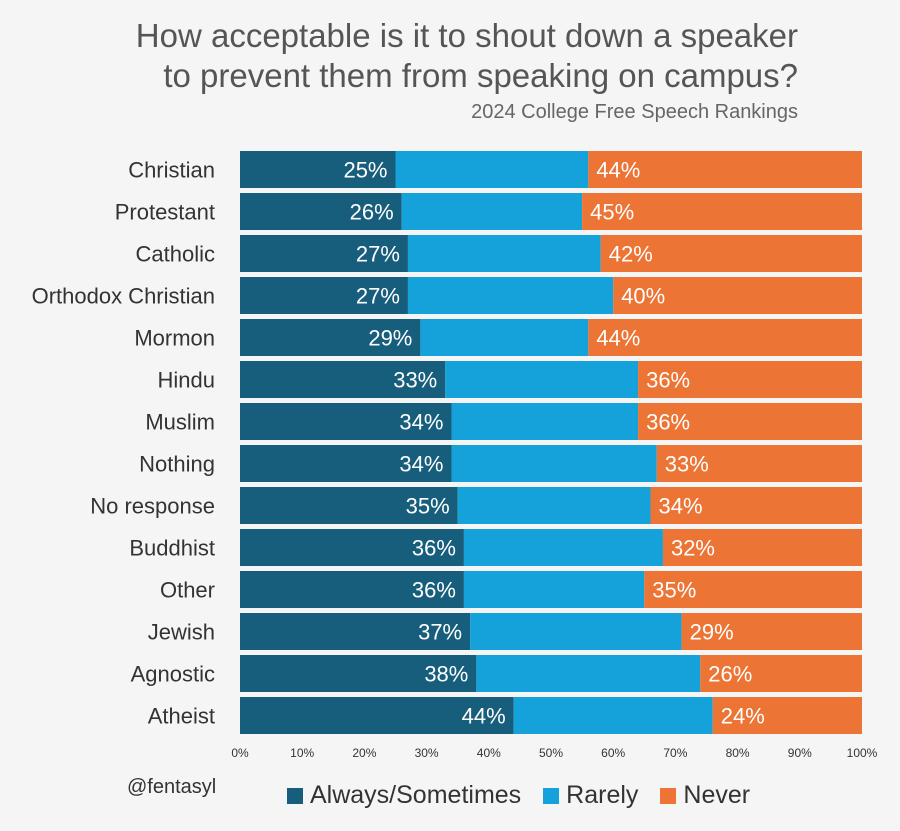 This screenshot has width=900, height=831. Describe the element at coordinates (551, 795) in the screenshot. I see `legend-swatch-rarely` at that location.